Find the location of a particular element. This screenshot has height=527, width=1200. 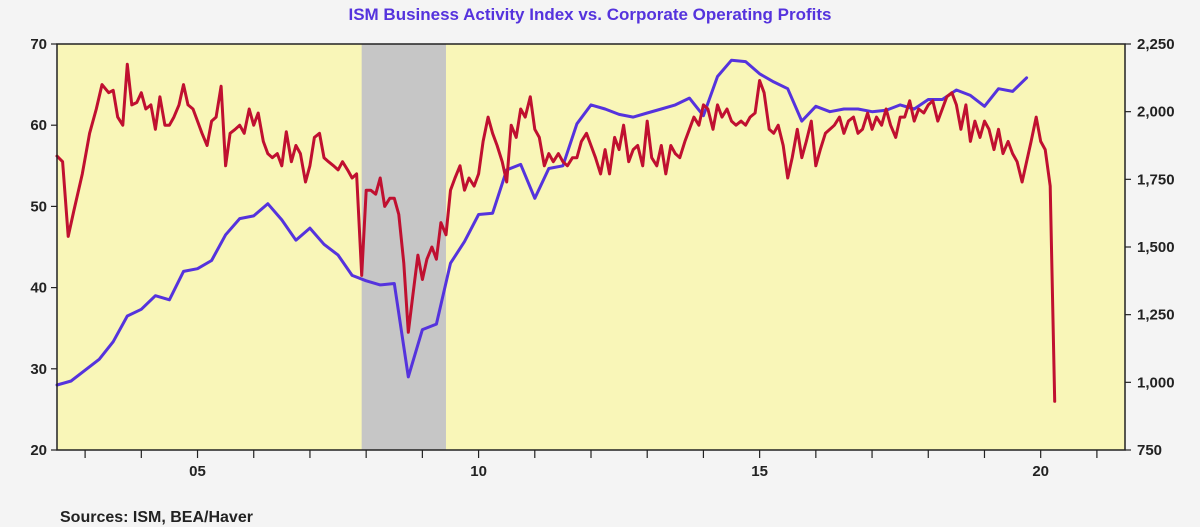

left-axis: 20 30 40 50 60 70 is located at coordinates (43, 247).